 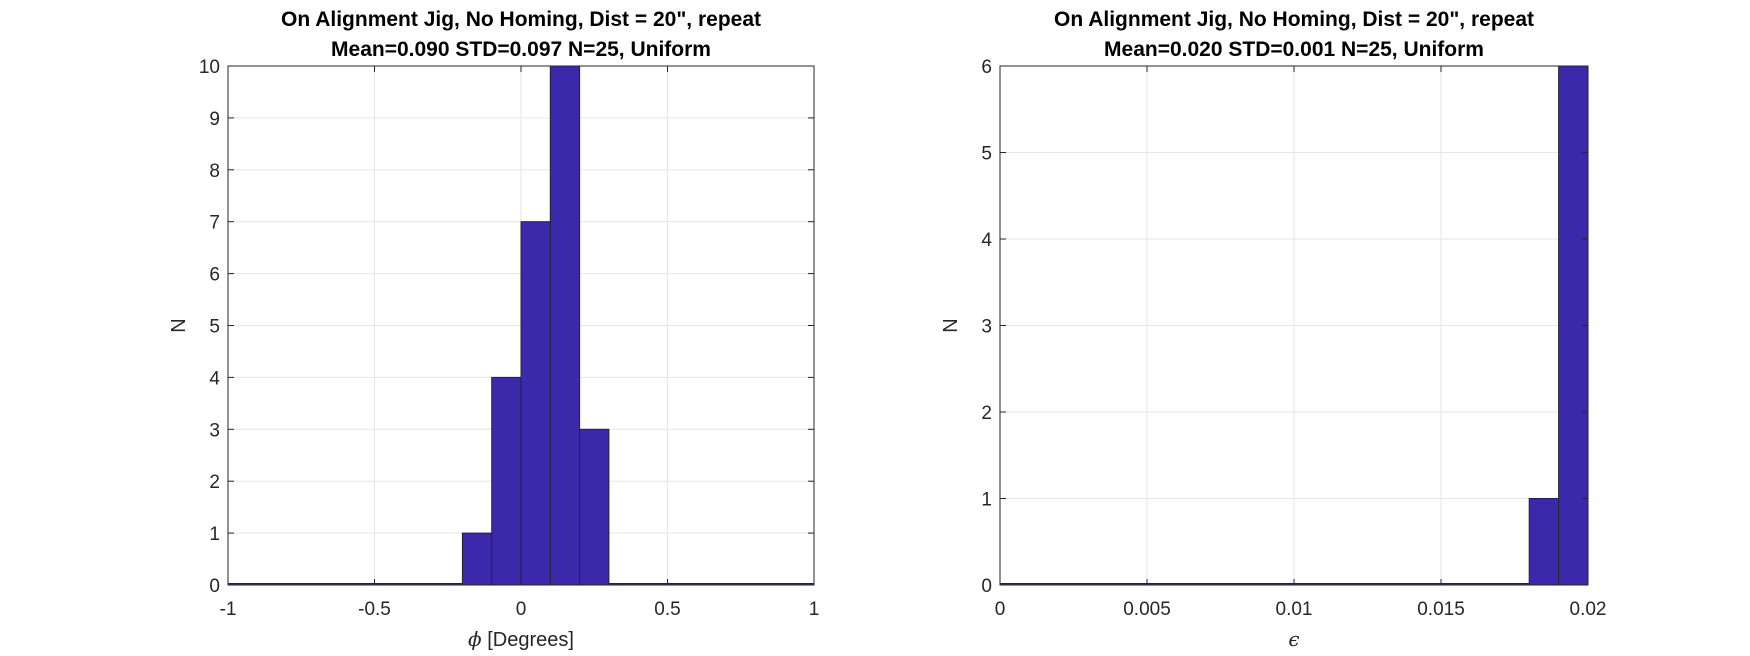 What do you see at coordinates (179, 325) in the screenshot?
I see `left-y-axis-label: N` at bounding box center [179, 325].